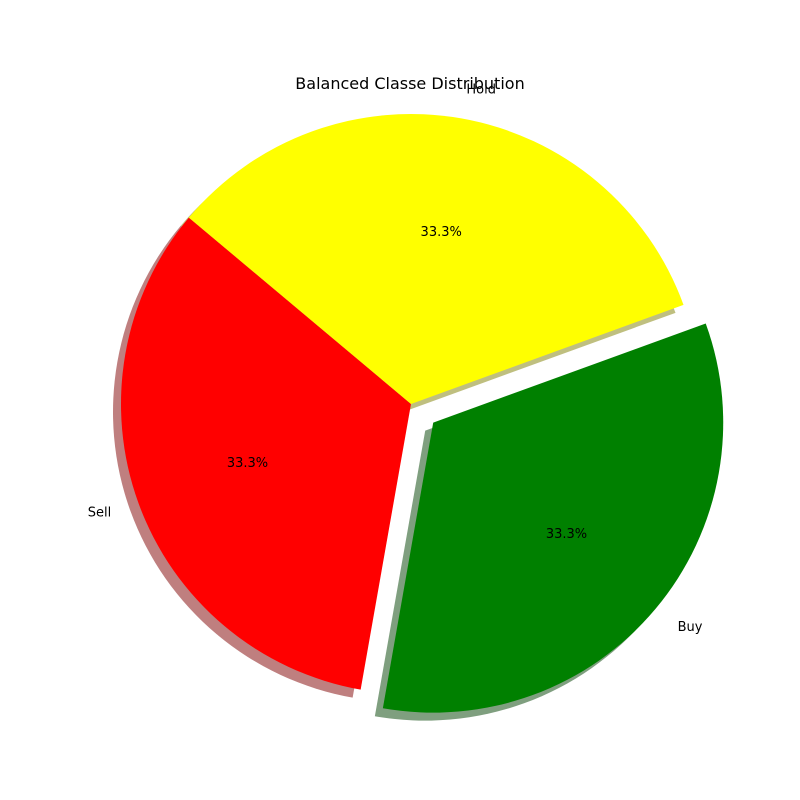  What do you see at coordinates (690, 627) in the screenshot?
I see `slice-label-buy: Buy` at bounding box center [690, 627].